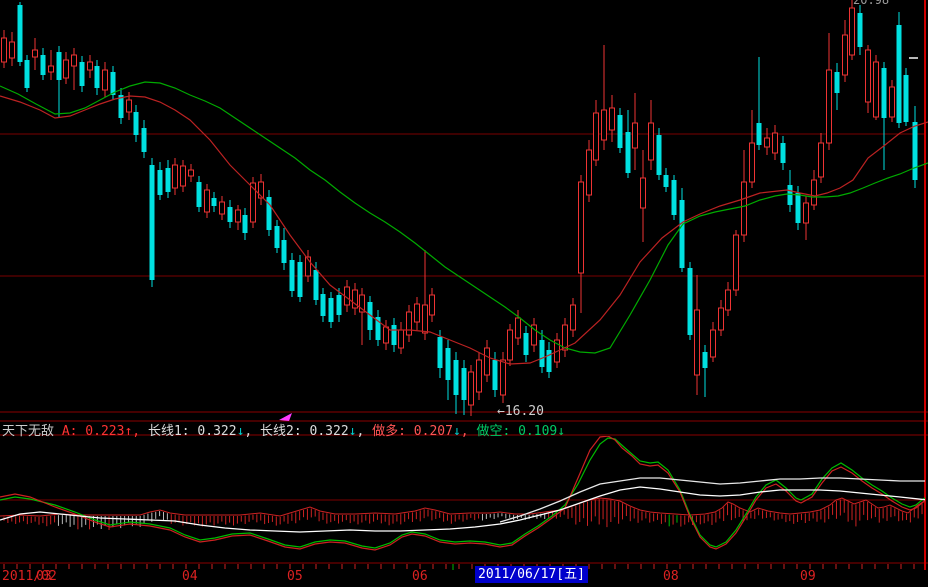  I want to click on indicator-token: 长线2: 0.322, so click(304, 431).